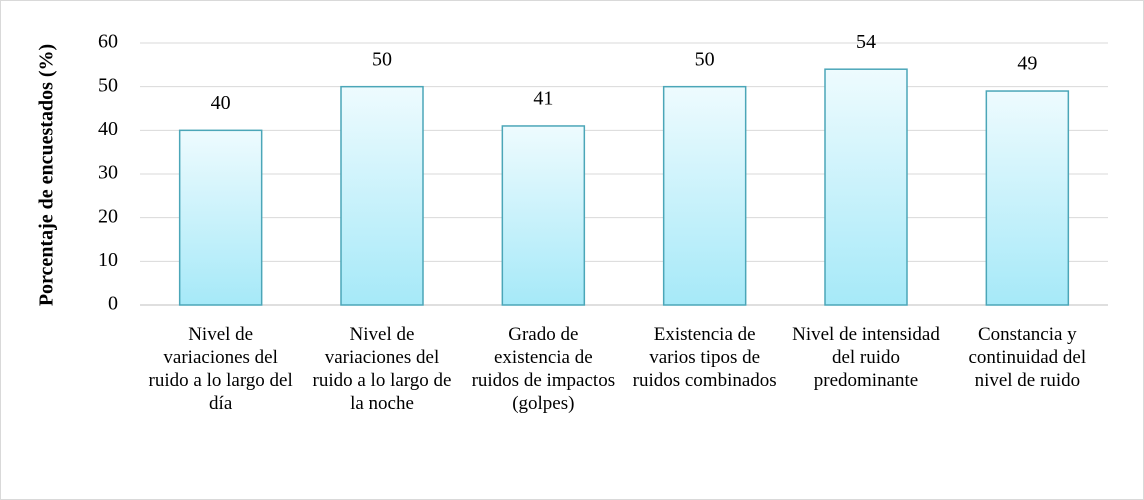 Image resolution: width=1144 pixels, height=500 pixels. Describe the element at coordinates (1027, 64) in the screenshot. I see `data-label: 49` at that location.